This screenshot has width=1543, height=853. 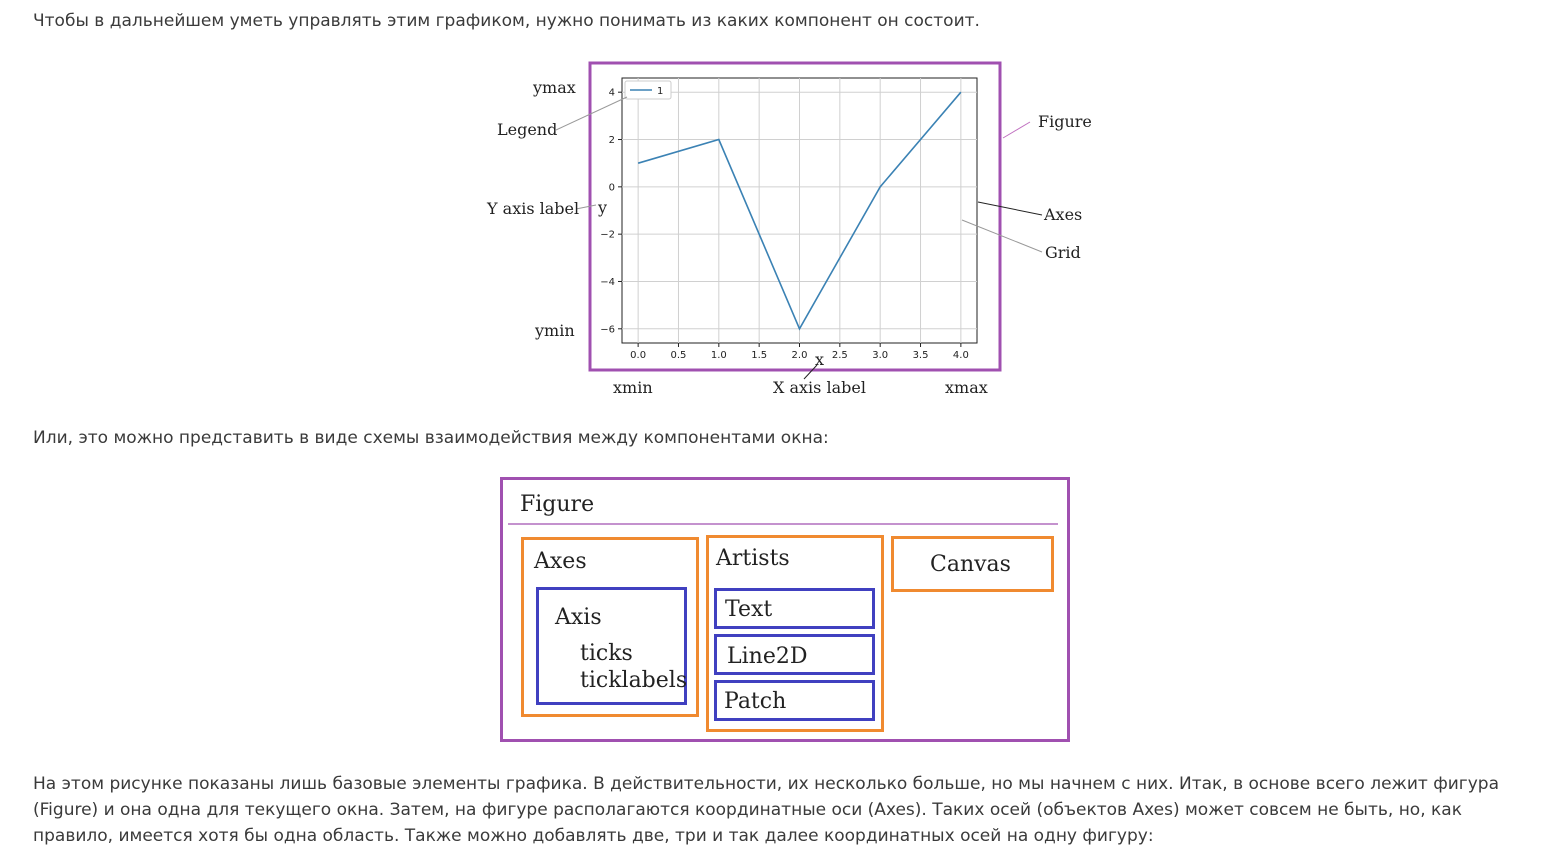 I want to click on ymax-label: ymax, so click(x=554, y=87).